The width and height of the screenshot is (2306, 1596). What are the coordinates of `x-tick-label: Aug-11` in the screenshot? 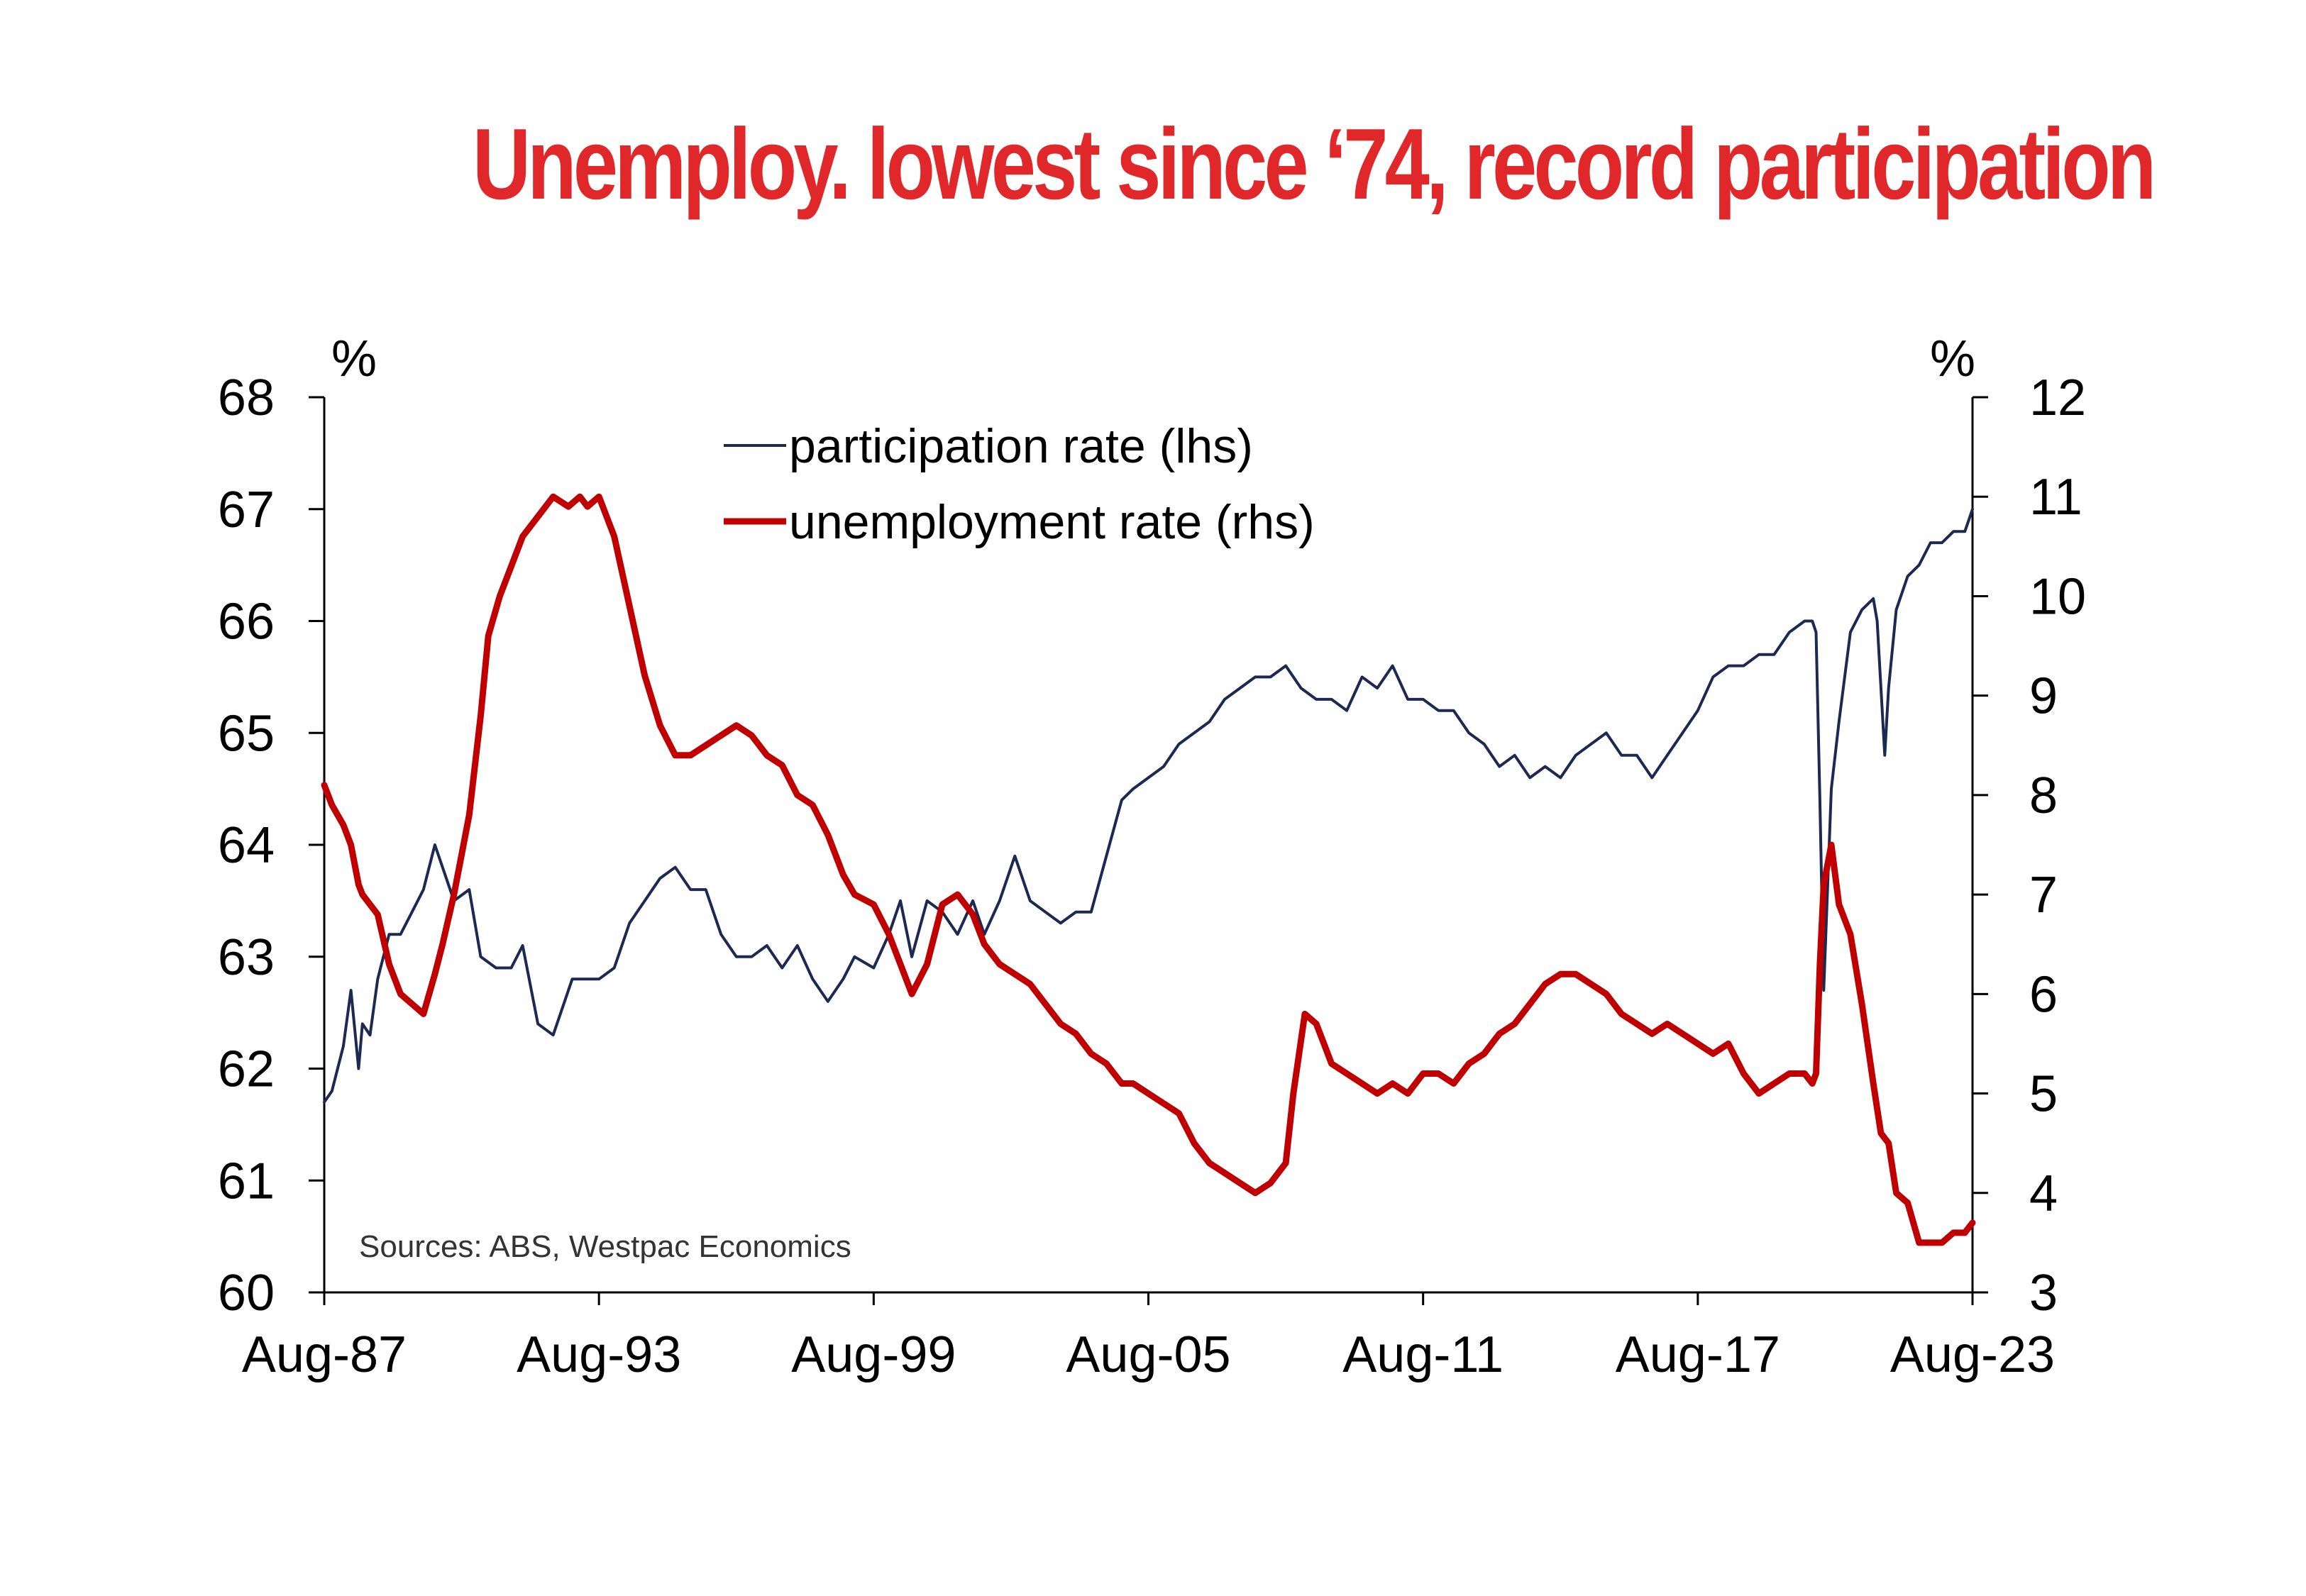 It's located at (1423, 1355).